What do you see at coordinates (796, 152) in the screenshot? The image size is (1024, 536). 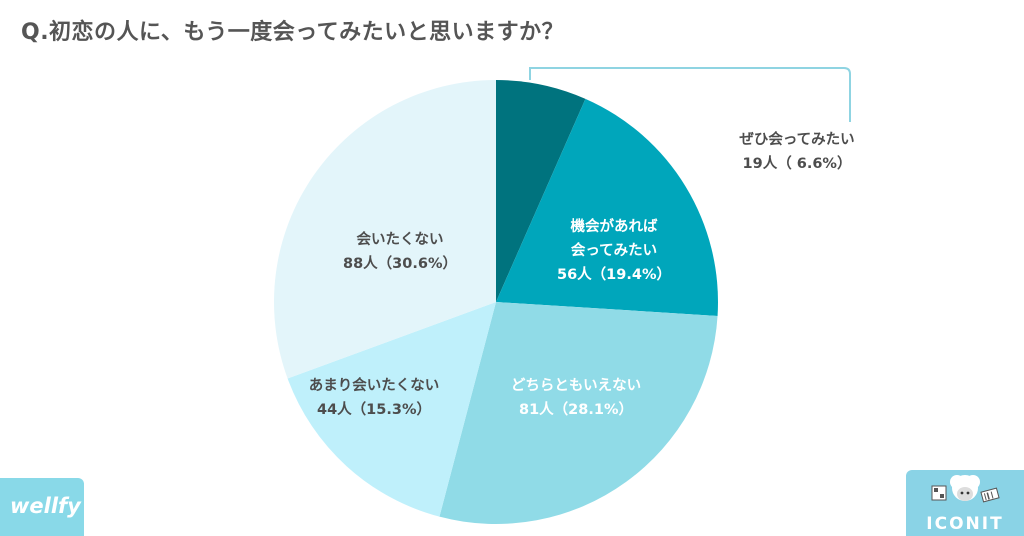 I see `slice-label-1: ぜひ会ってみたい 19人（ 6.6%）` at bounding box center [796, 152].